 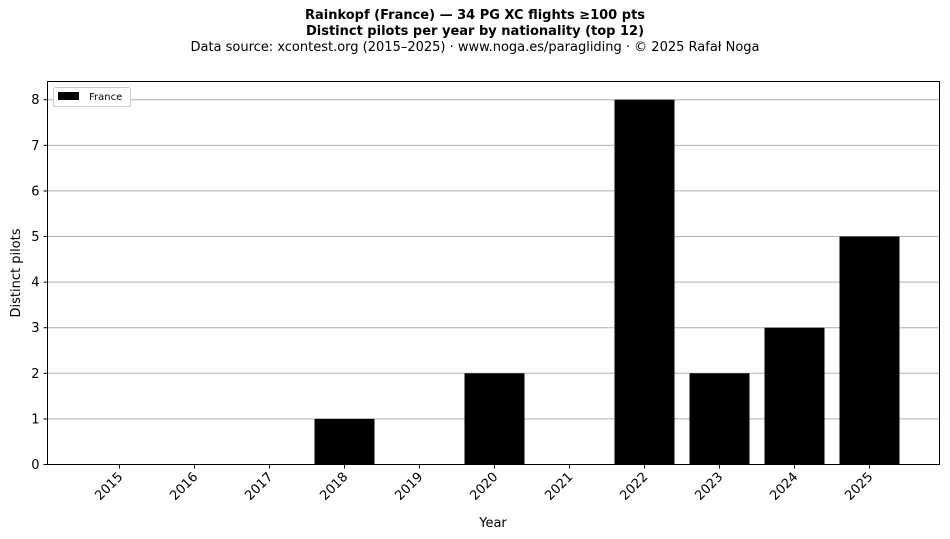 What do you see at coordinates (719, 419) in the screenshot?
I see `bar-2023` at bounding box center [719, 419].